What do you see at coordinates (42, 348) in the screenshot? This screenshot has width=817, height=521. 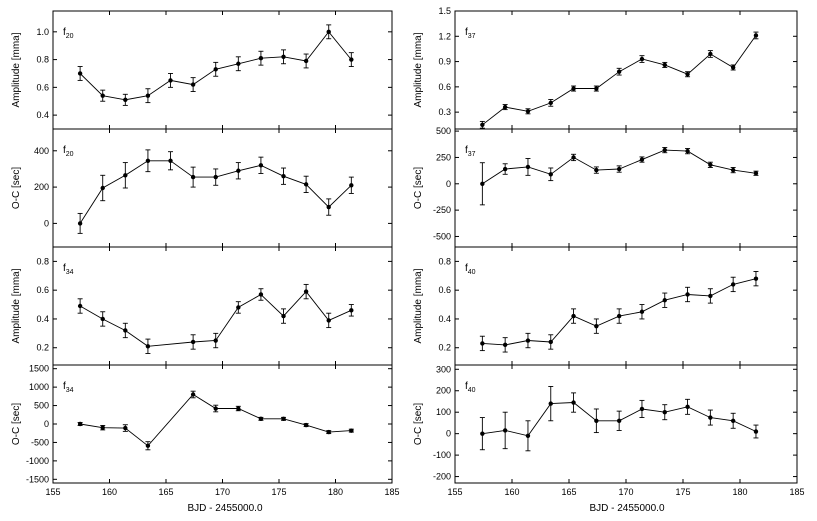 I see `y-tick-label: 0.2` at bounding box center [42, 348].